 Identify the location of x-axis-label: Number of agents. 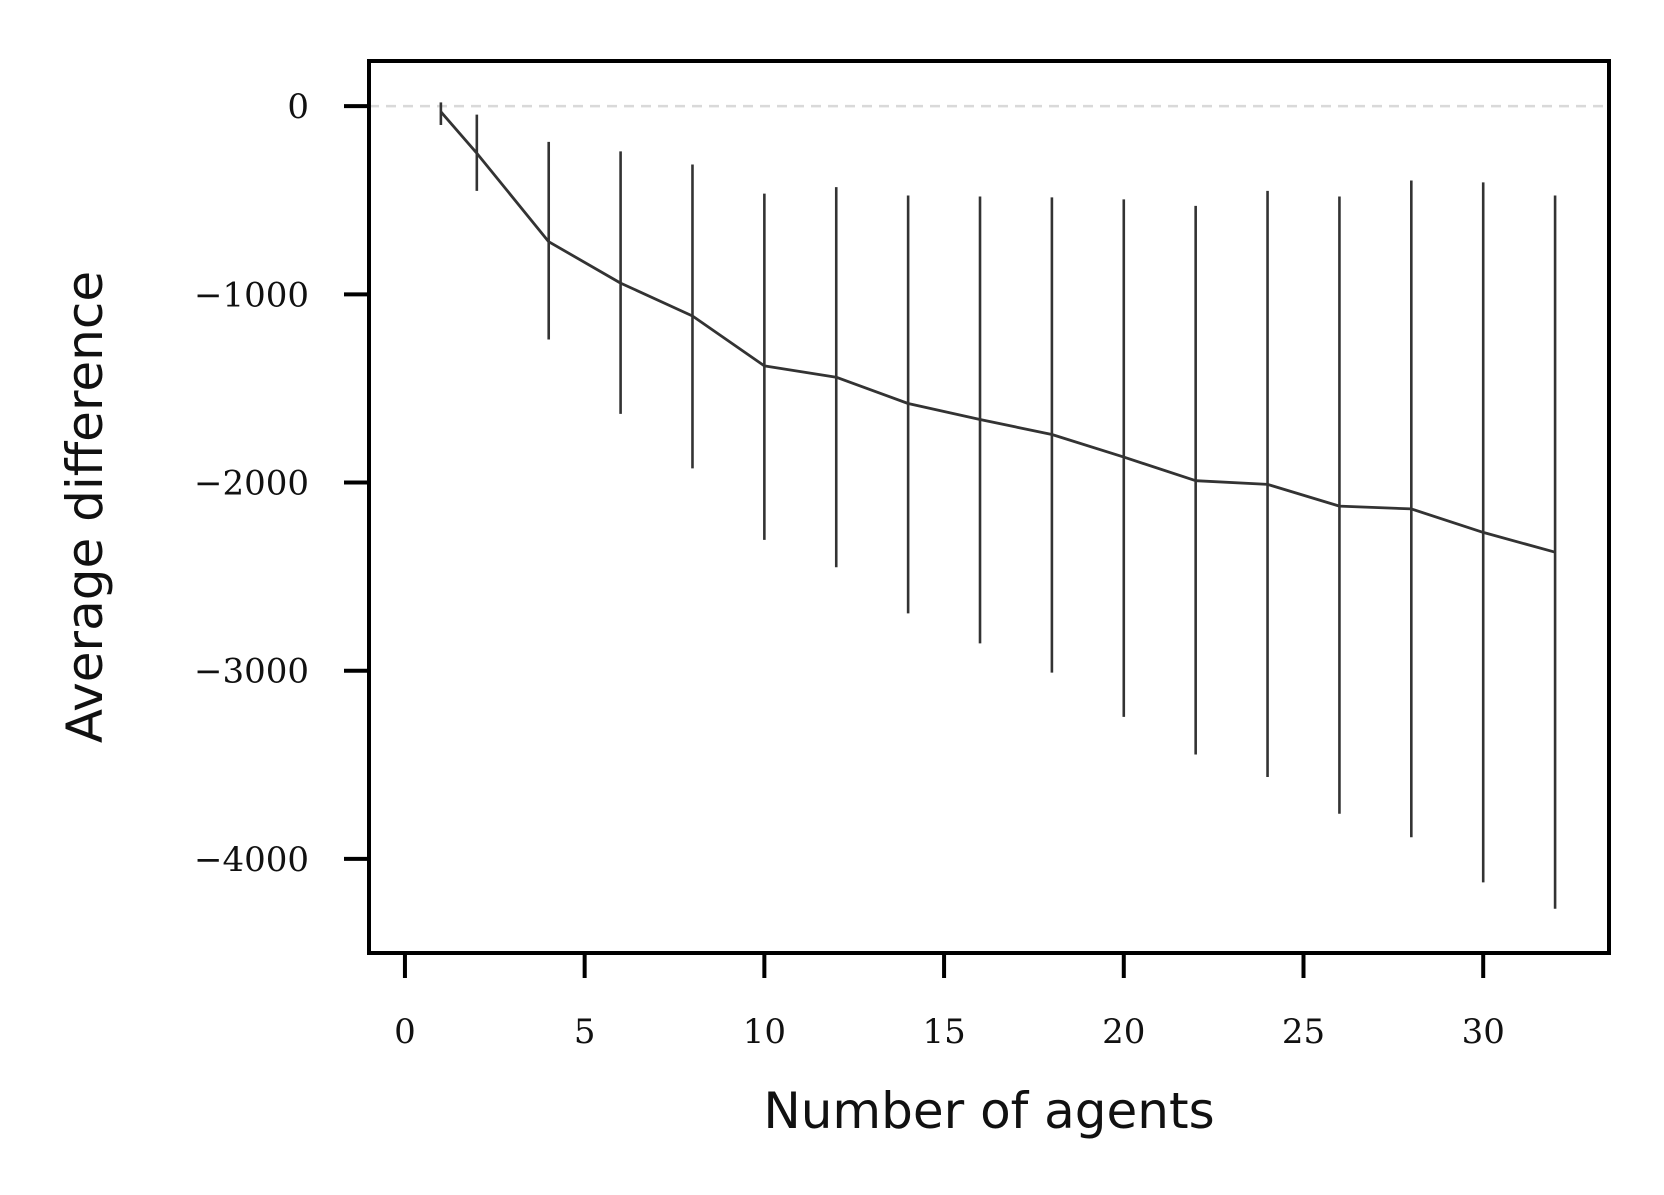
(988, 1111).